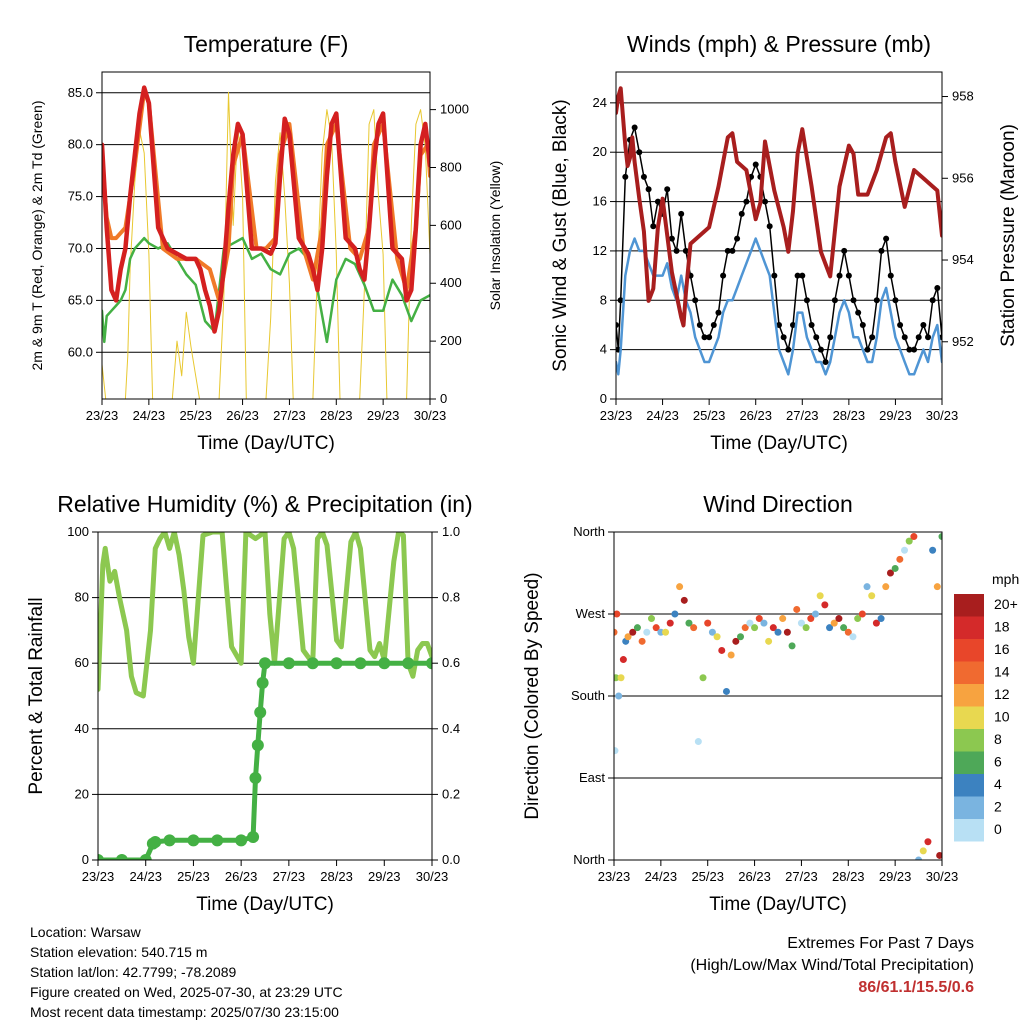 The height and width of the screenshot is (1024, 1024). Describe the element at coordinates (998, 829) in the screenshot. I see `legend-label: 0` at that location.